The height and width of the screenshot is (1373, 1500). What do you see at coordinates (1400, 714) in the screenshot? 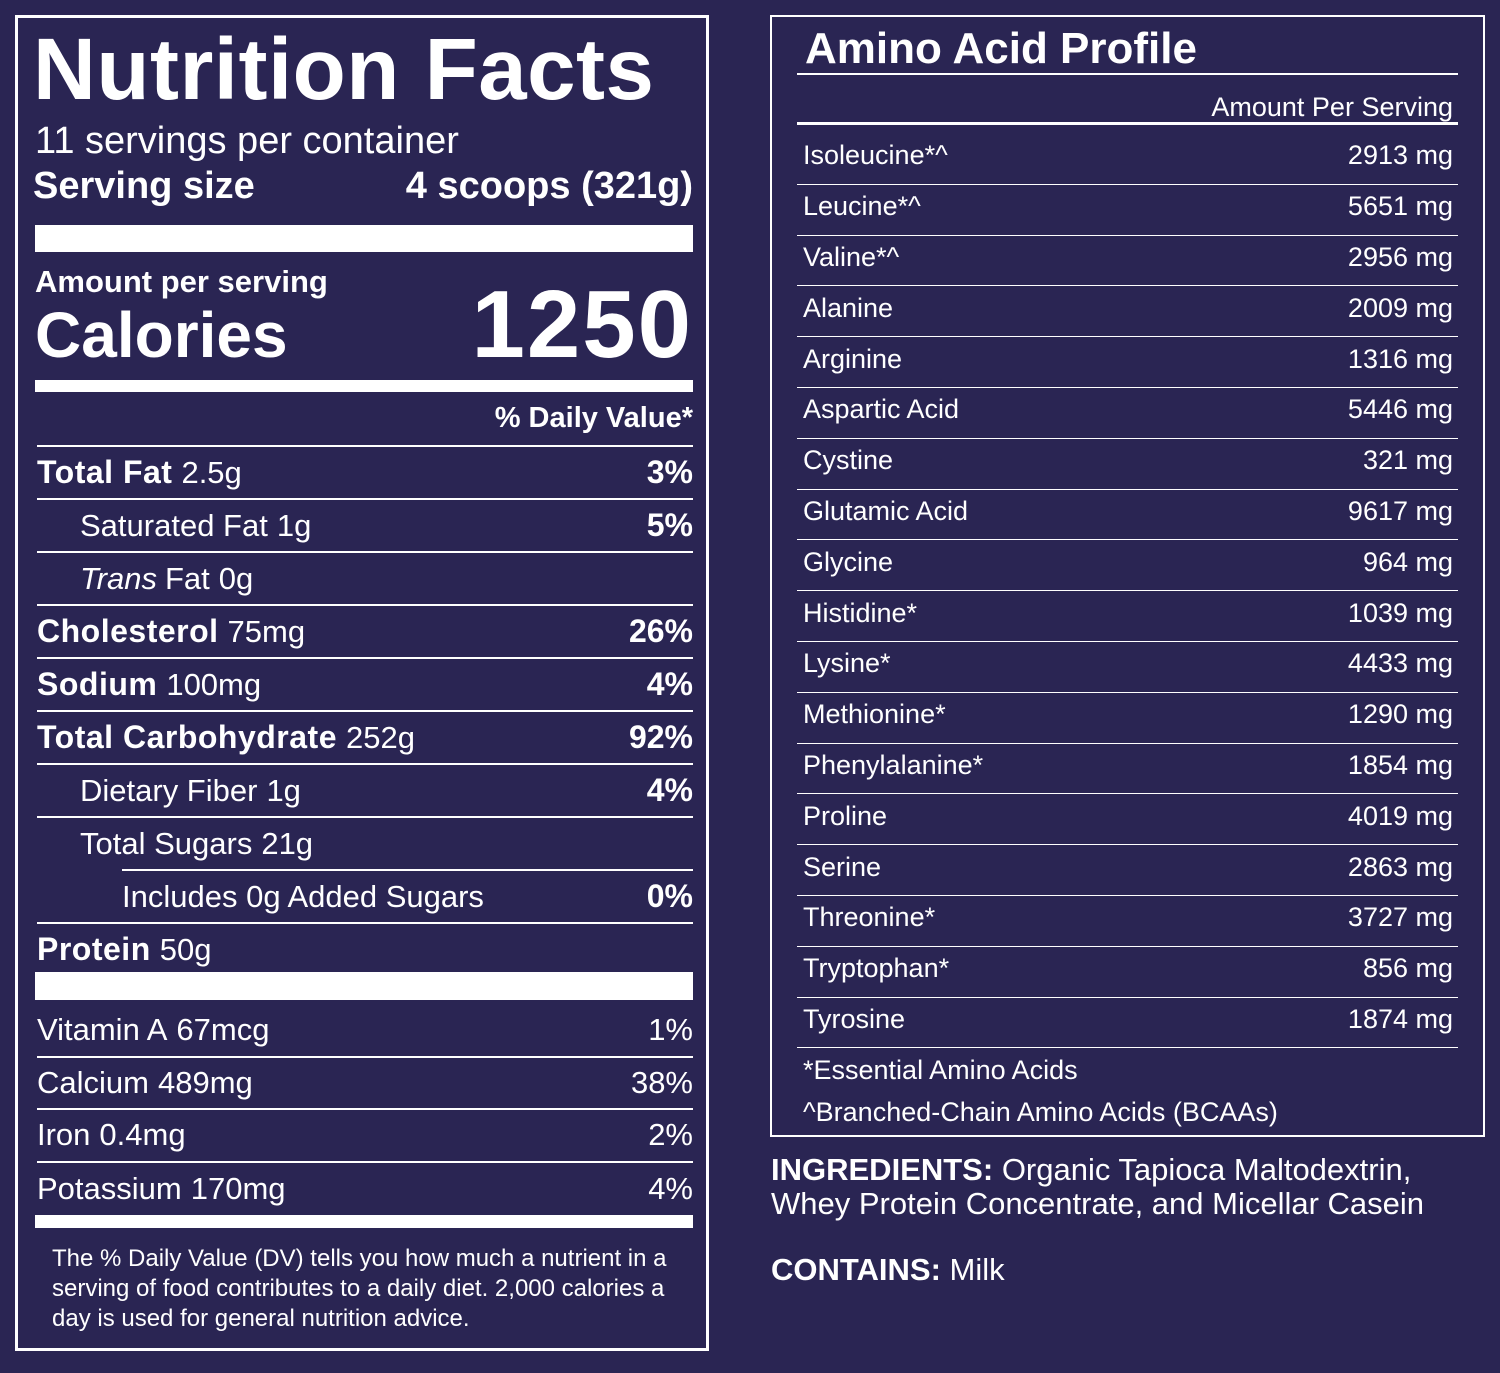
I see `amino-amount: 1290 mg` at bounding box center [1400, 714].